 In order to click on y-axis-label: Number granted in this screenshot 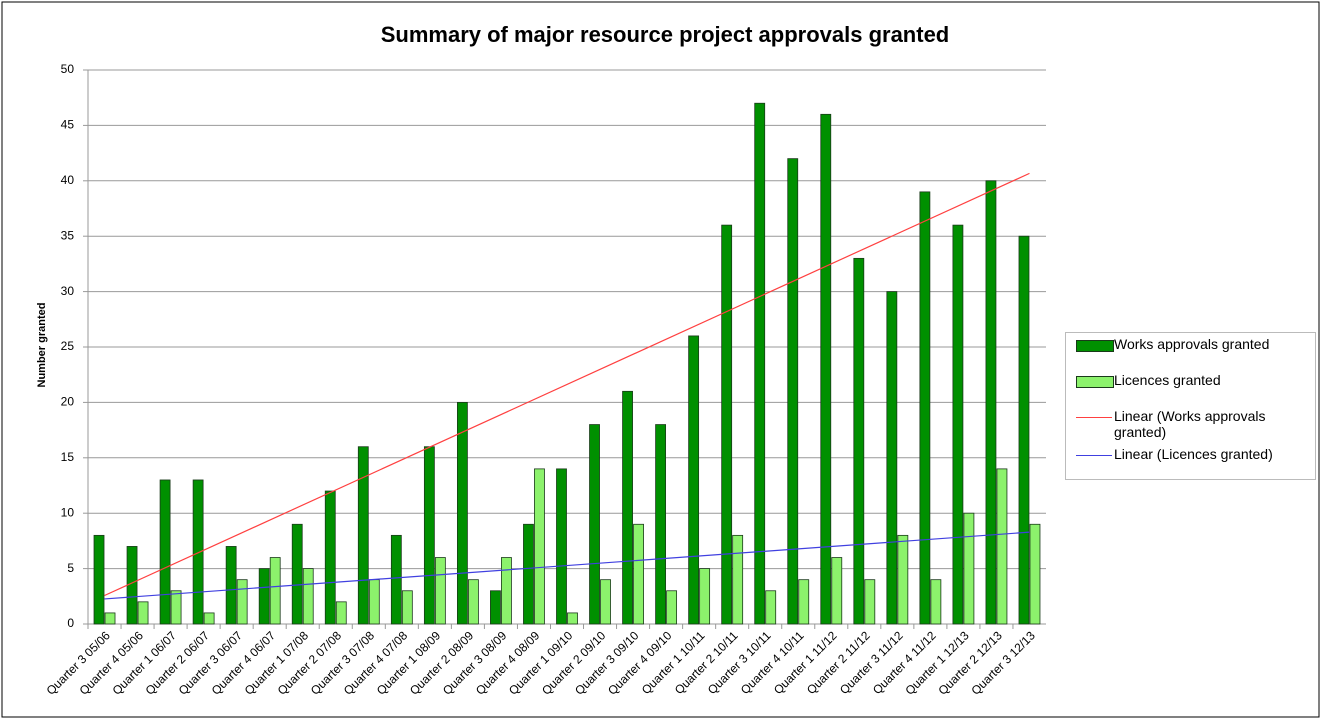, I will do `click(42, 345)`.